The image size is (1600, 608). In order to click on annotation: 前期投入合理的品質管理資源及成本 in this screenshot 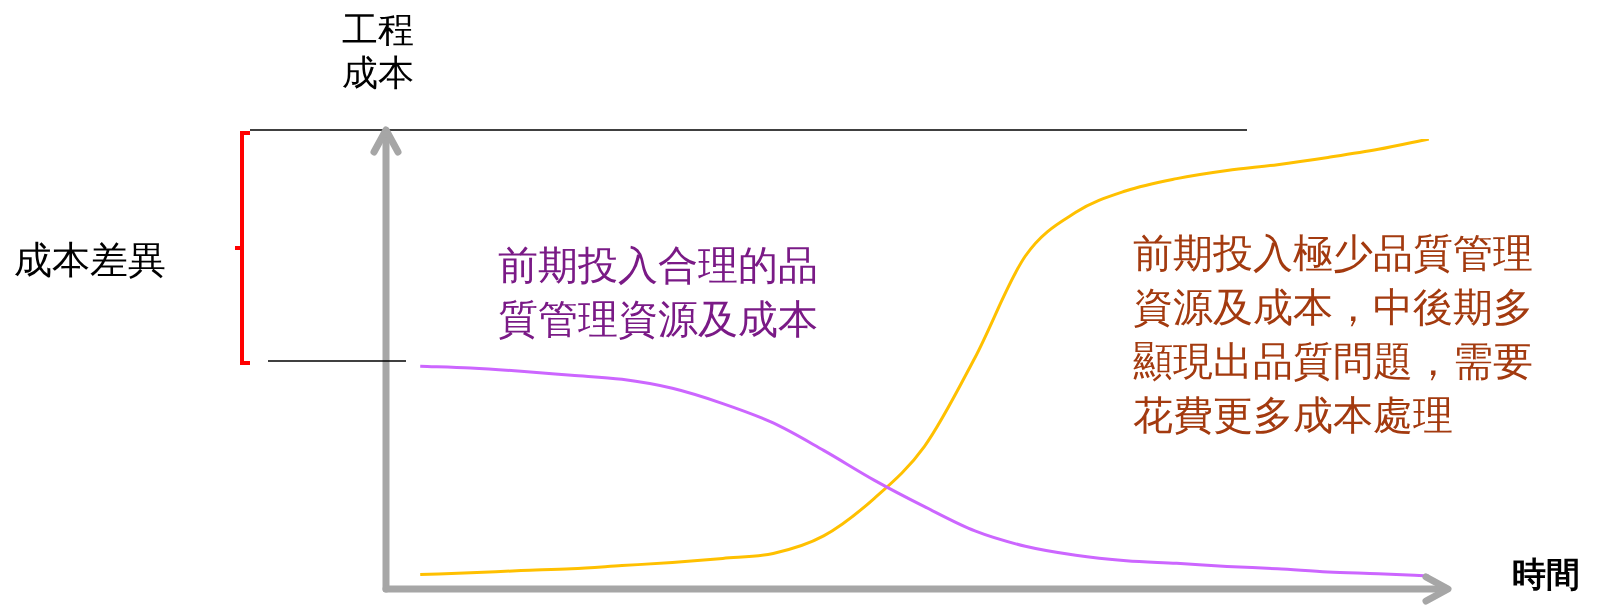, I will do `click(658, 292)`.